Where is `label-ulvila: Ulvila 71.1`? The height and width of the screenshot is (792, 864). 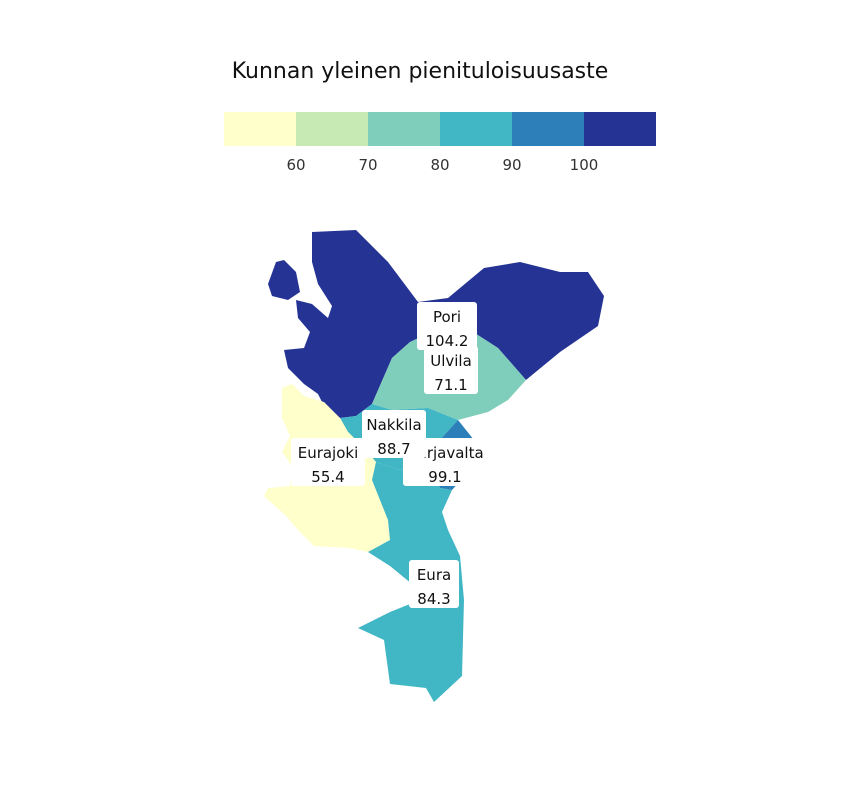
label-ulvila: Ulvila 71.1 is located at coordinates (451, 370).